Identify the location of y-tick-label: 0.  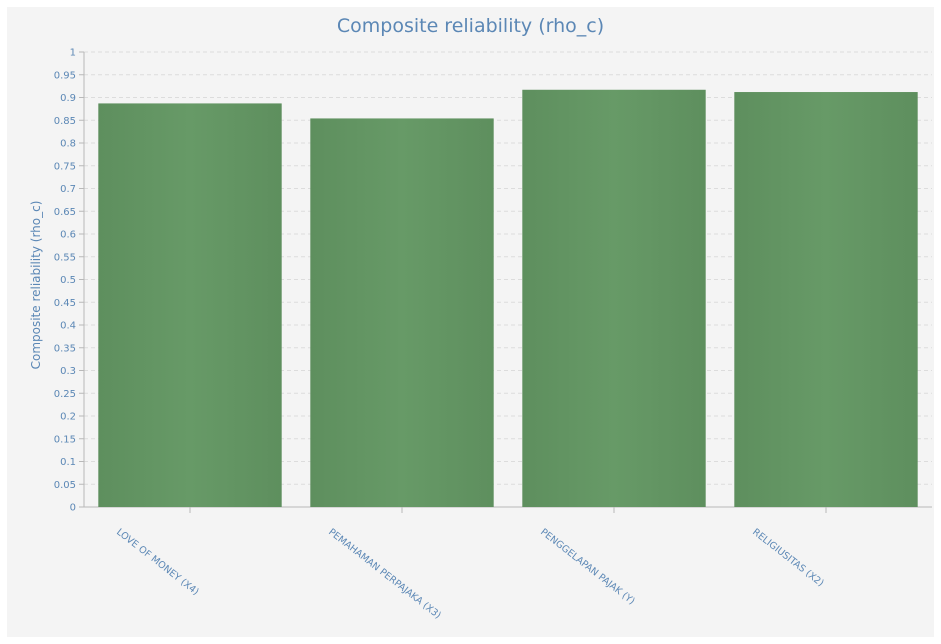
(73, 508).